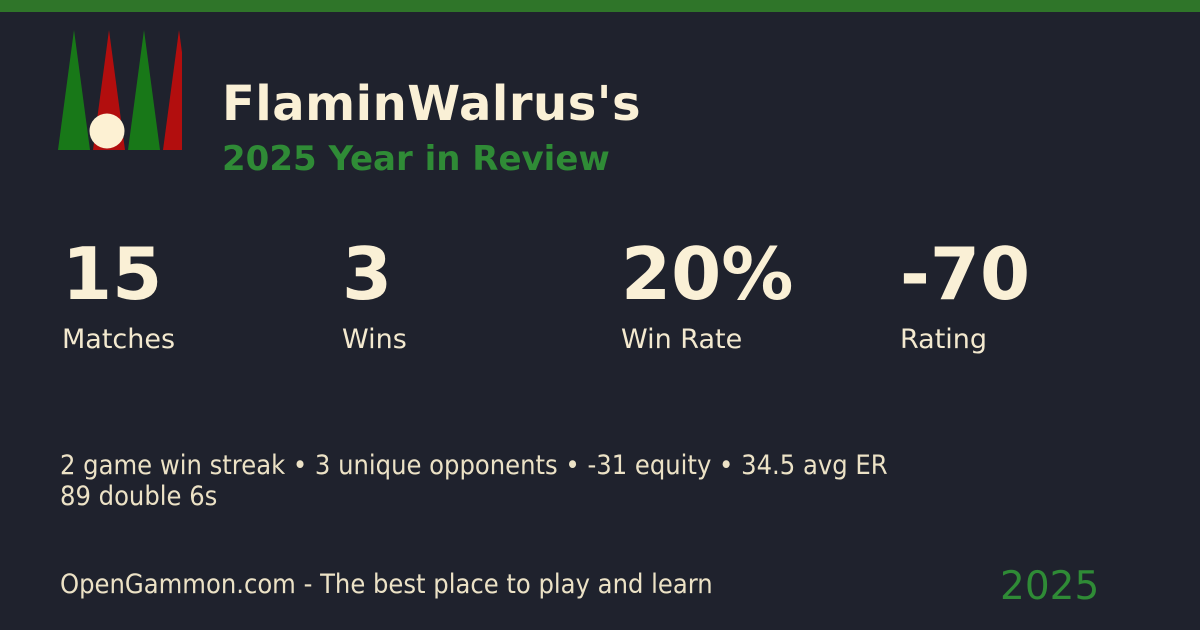 The width and height of the screenshot is (1200, 630). Describe the element at coordinates (120, 90) in the screenshot. I see `backgammon-logo-icon` at that location.